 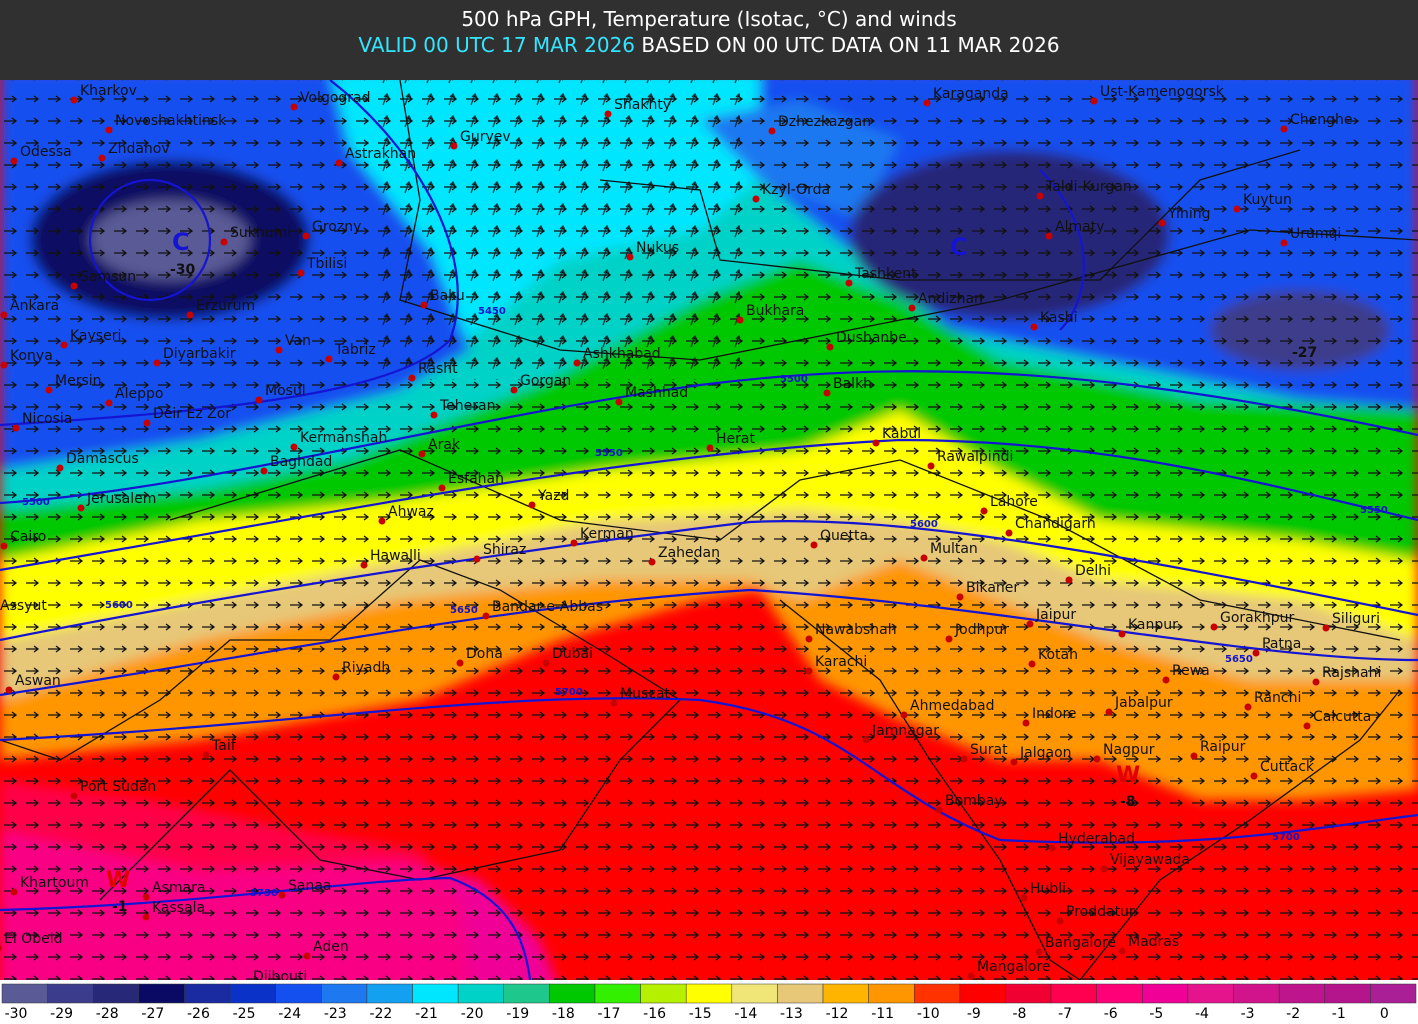 What do you see at coordinates (622, 354) in the screenshot?
I see `city-label: Ashkhabad` at bounding box center [622, 354].